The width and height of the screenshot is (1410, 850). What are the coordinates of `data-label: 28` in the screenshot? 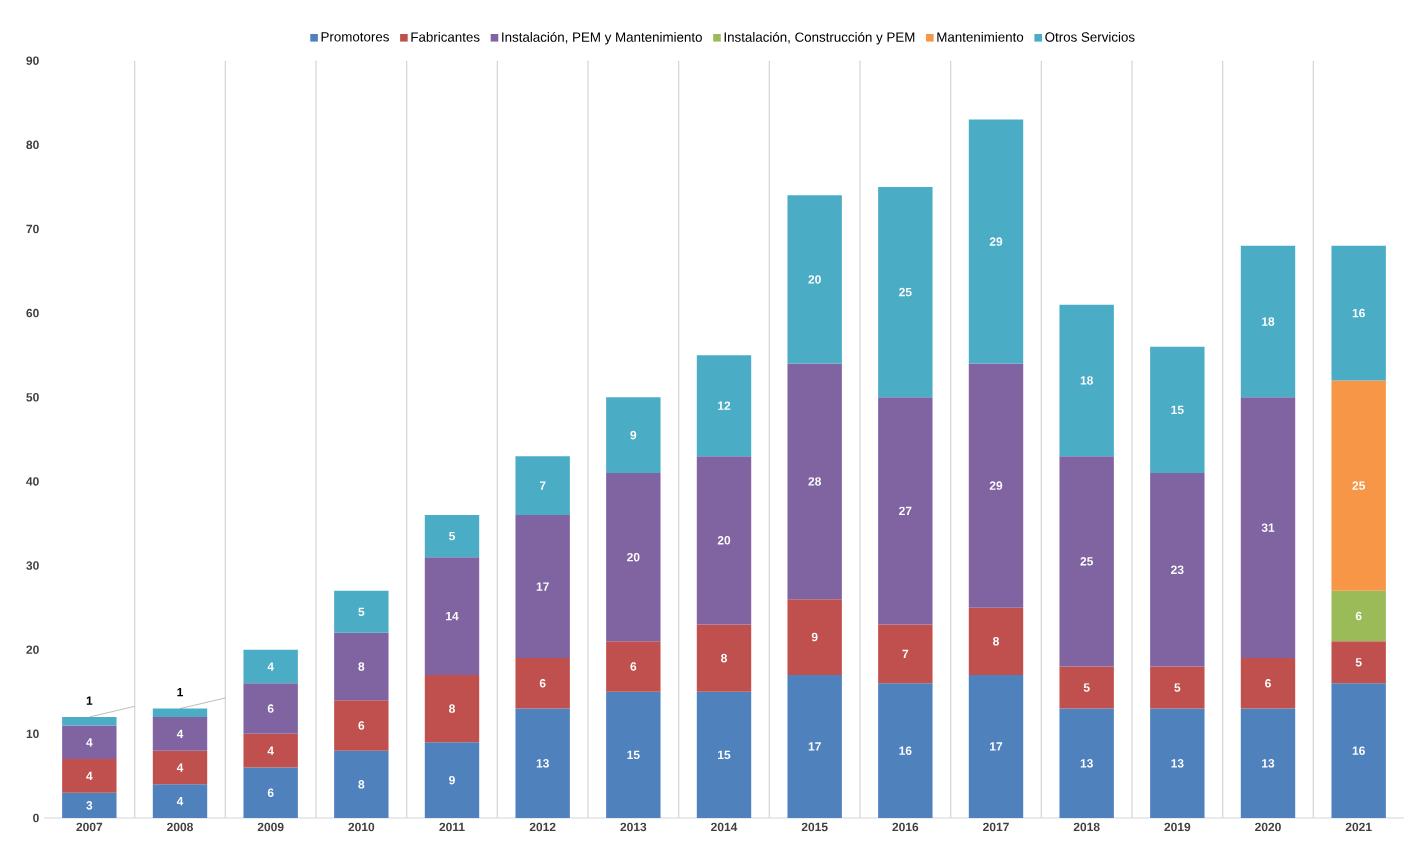 It's located at (814, 481).